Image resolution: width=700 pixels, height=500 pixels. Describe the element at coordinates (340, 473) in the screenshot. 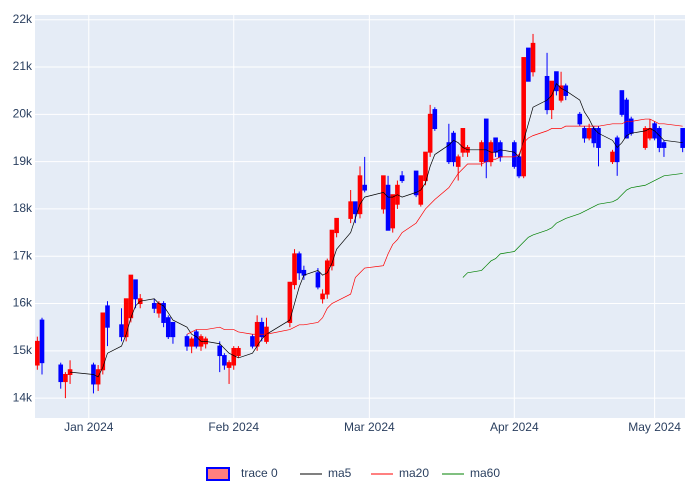

I see `legend-label: ma5` at that location.